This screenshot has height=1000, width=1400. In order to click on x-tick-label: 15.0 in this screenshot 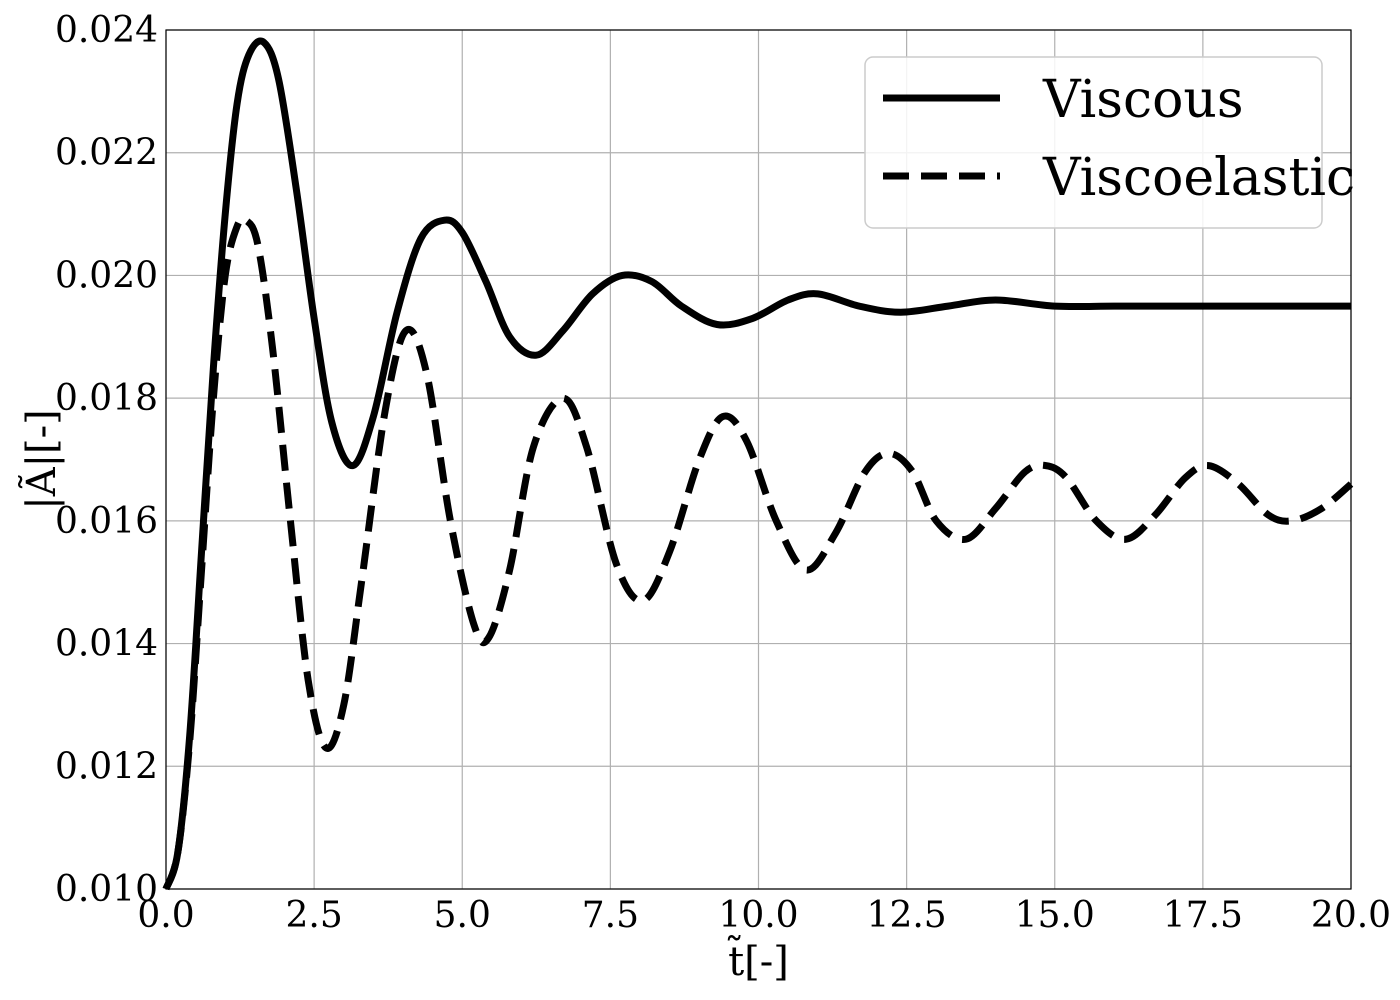, I will do `click(1055, 915)`.